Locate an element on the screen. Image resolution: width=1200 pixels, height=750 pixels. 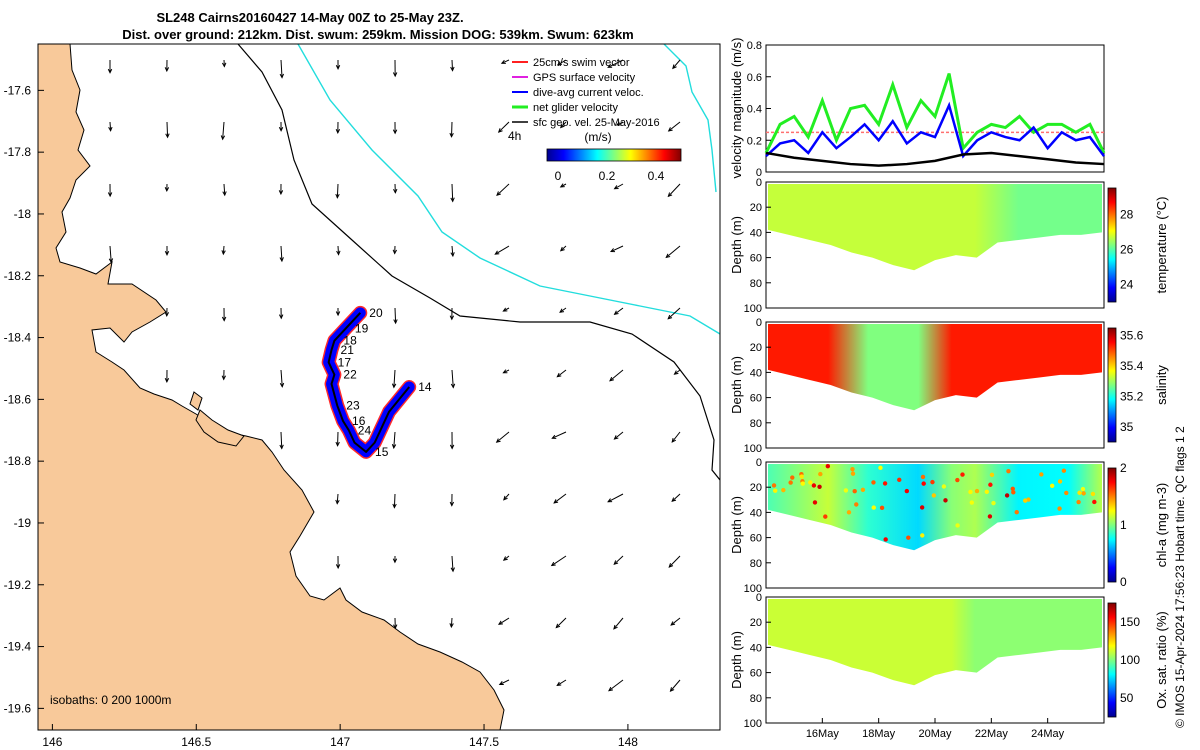
map-y-tick-label: -19.6 is located at coordinates (18, 708).